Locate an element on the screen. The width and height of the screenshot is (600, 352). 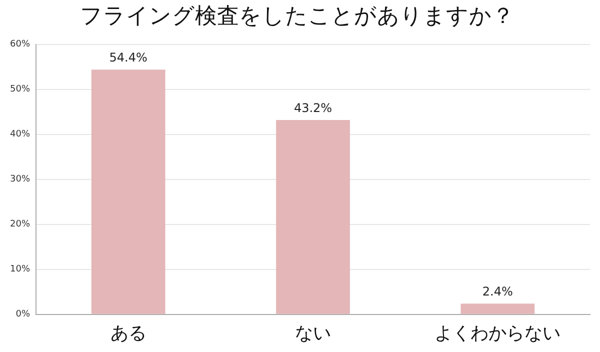
data-label: 43.2% is located at coordinates (313, 108).